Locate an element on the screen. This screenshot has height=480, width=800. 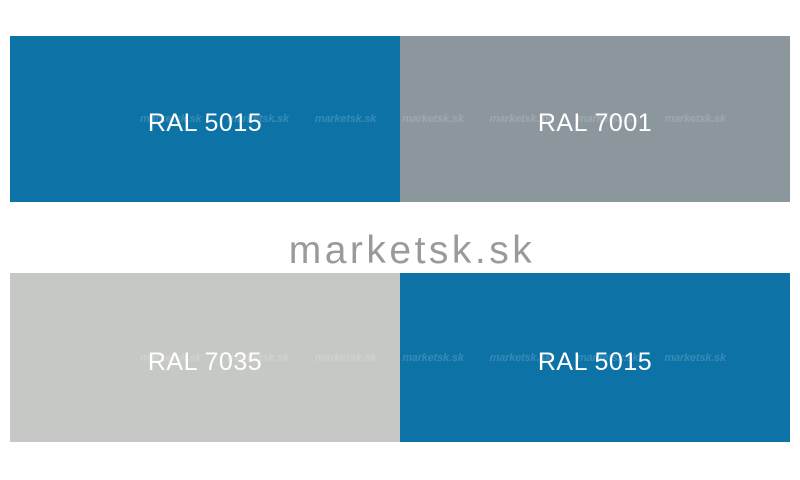
site-title: marketsk.sk is located at coordinates (400, 250).